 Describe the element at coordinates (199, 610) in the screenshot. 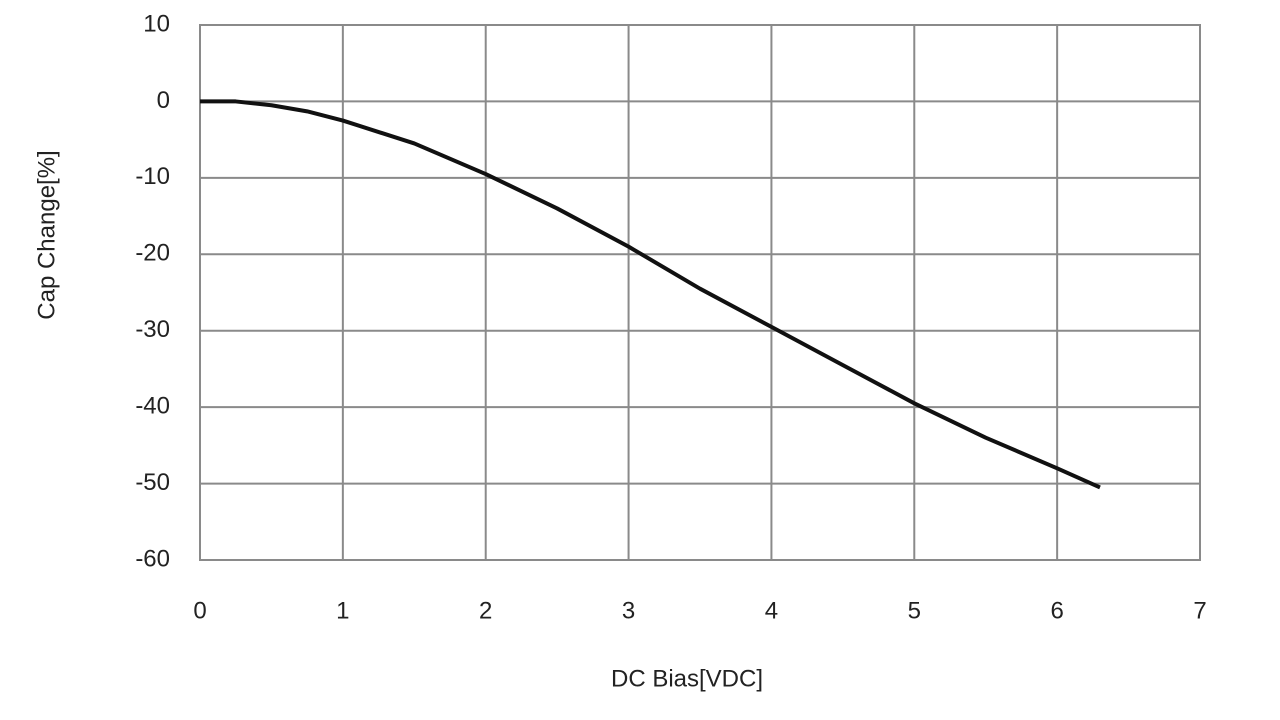

I see `x-tick-label: 0` at that location.